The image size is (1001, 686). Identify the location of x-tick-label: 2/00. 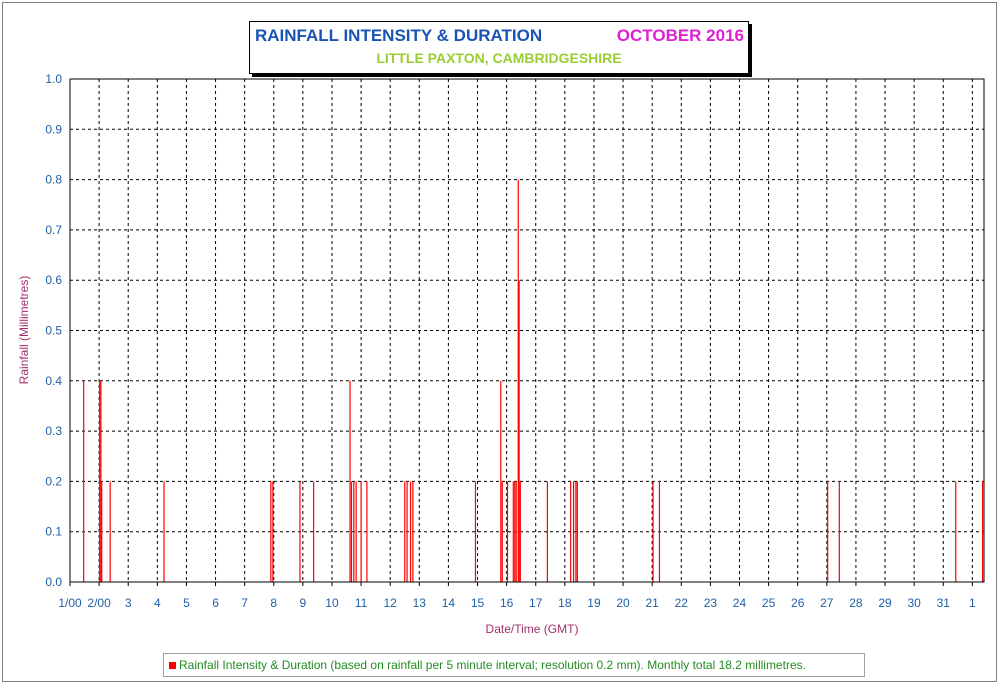
(99, 603).